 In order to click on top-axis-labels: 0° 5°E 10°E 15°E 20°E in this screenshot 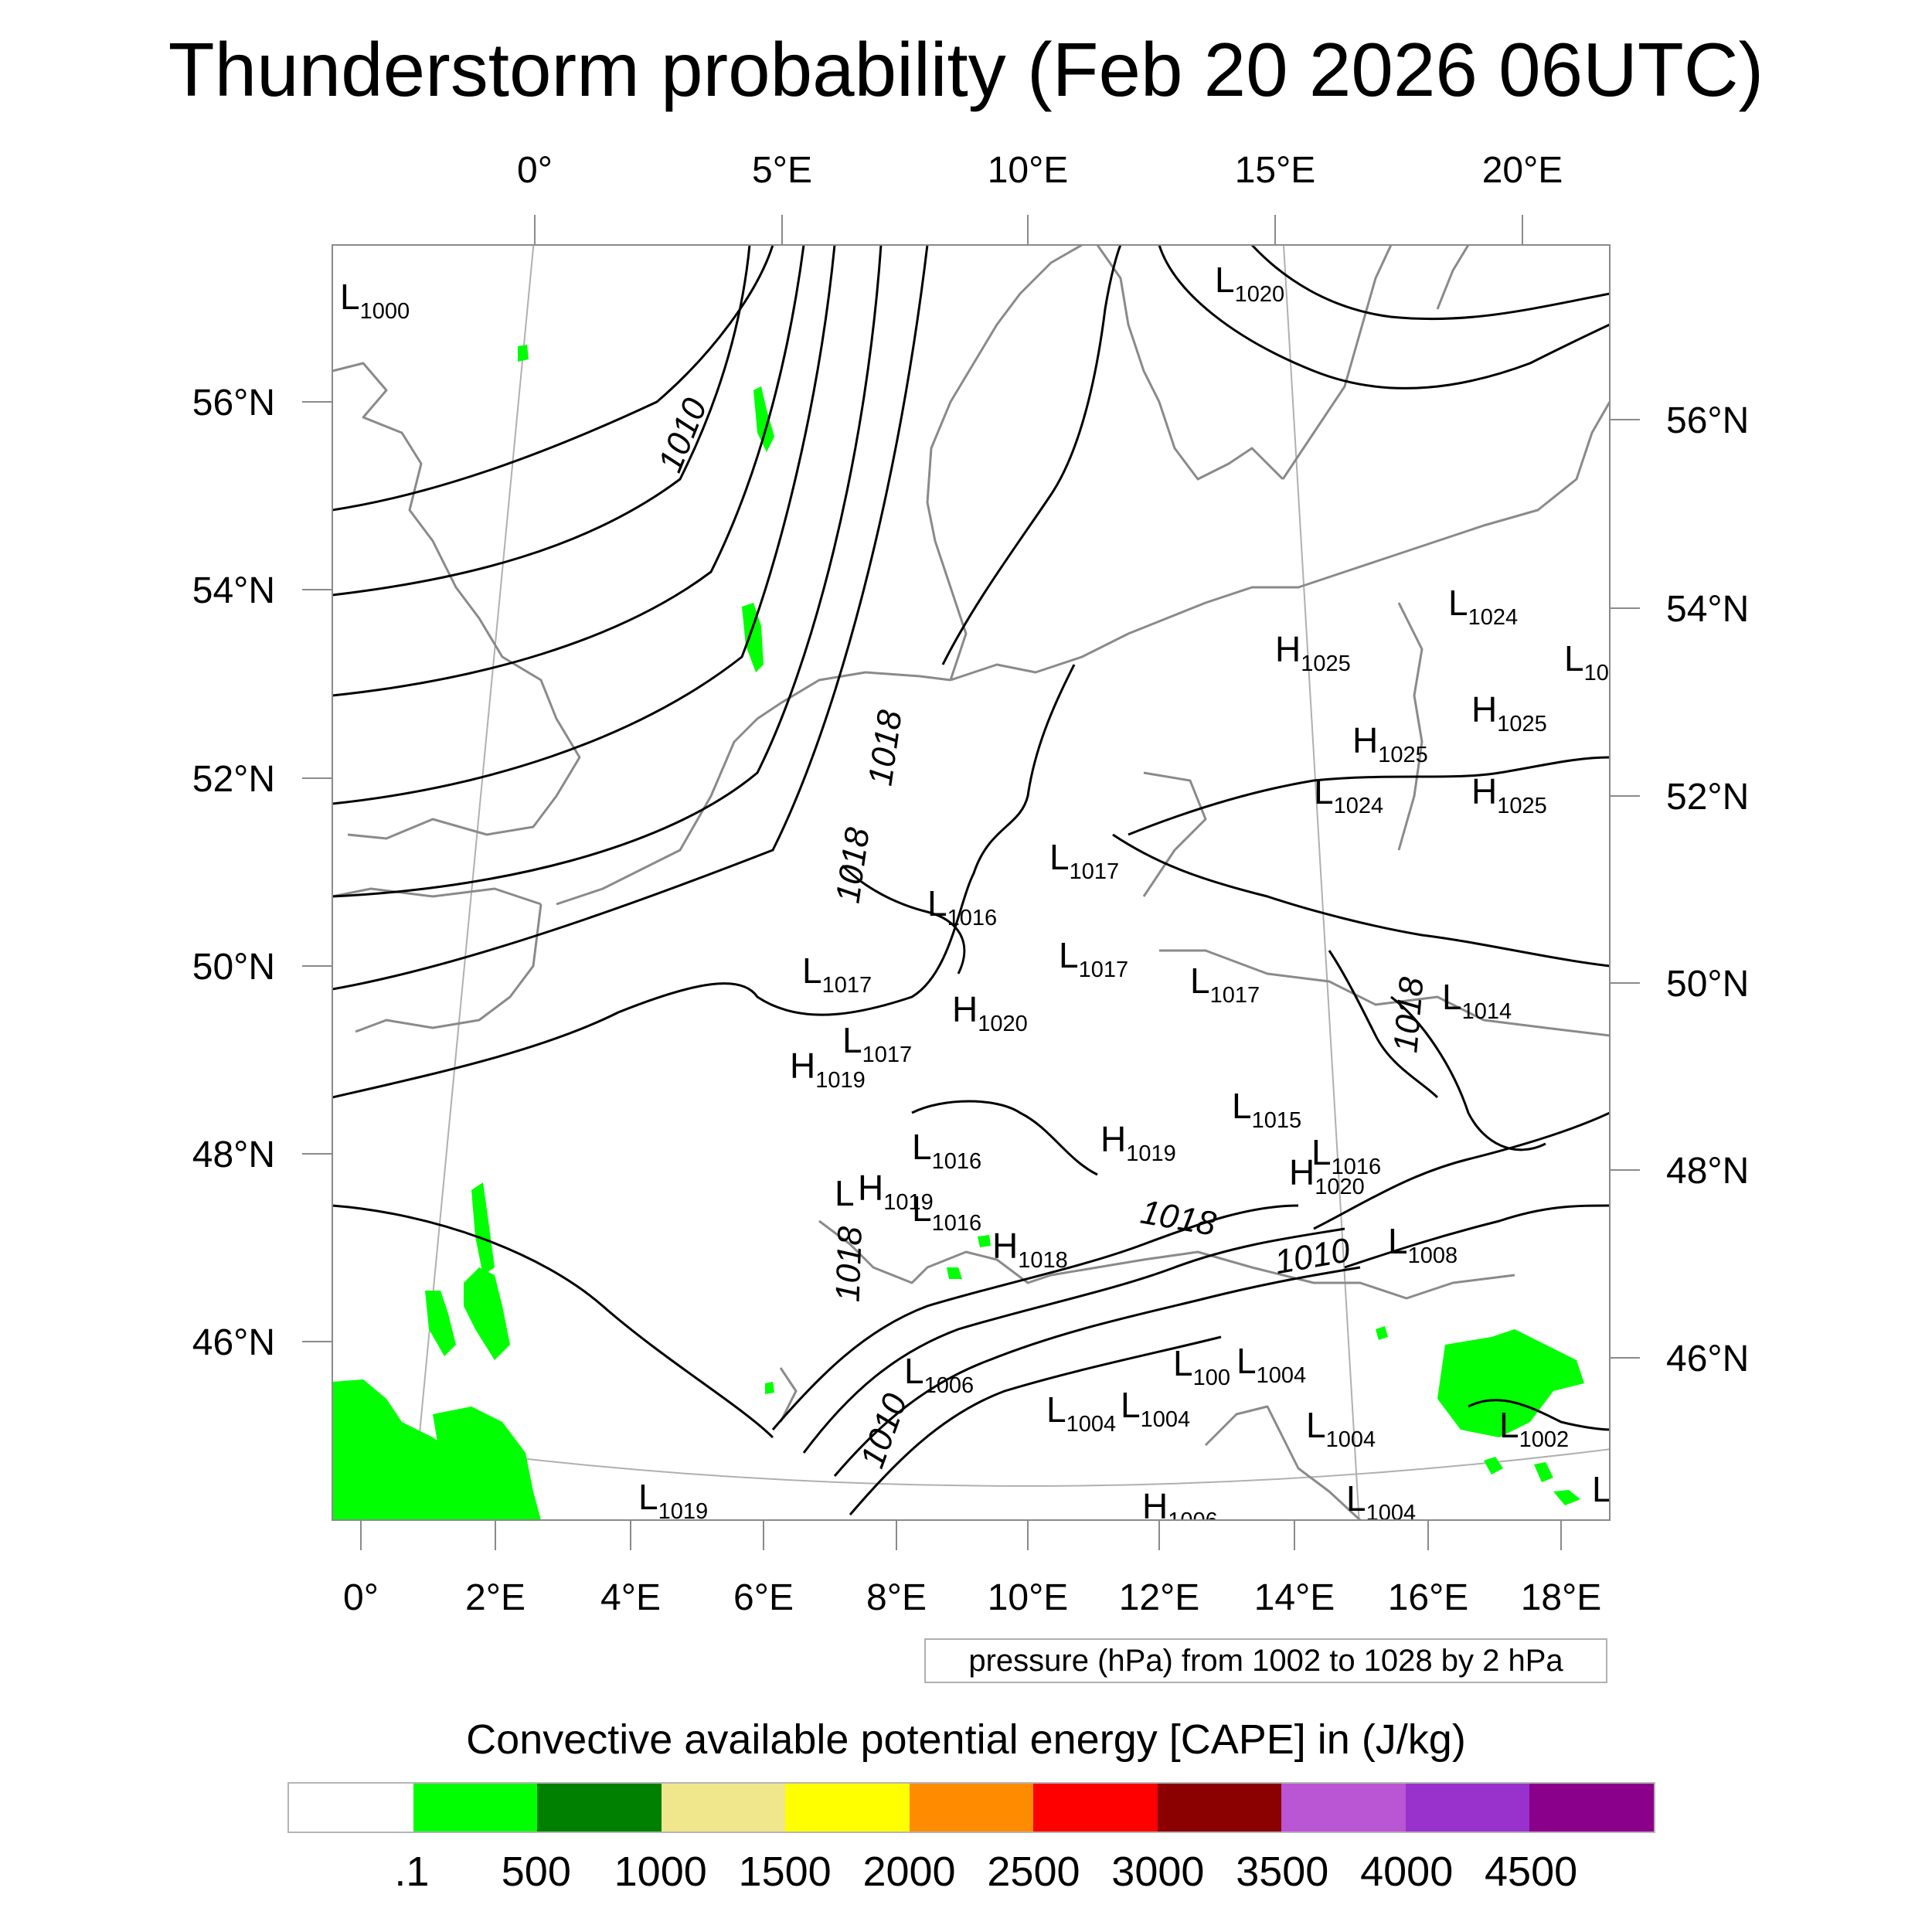, I will do `click(1040, 170)`.